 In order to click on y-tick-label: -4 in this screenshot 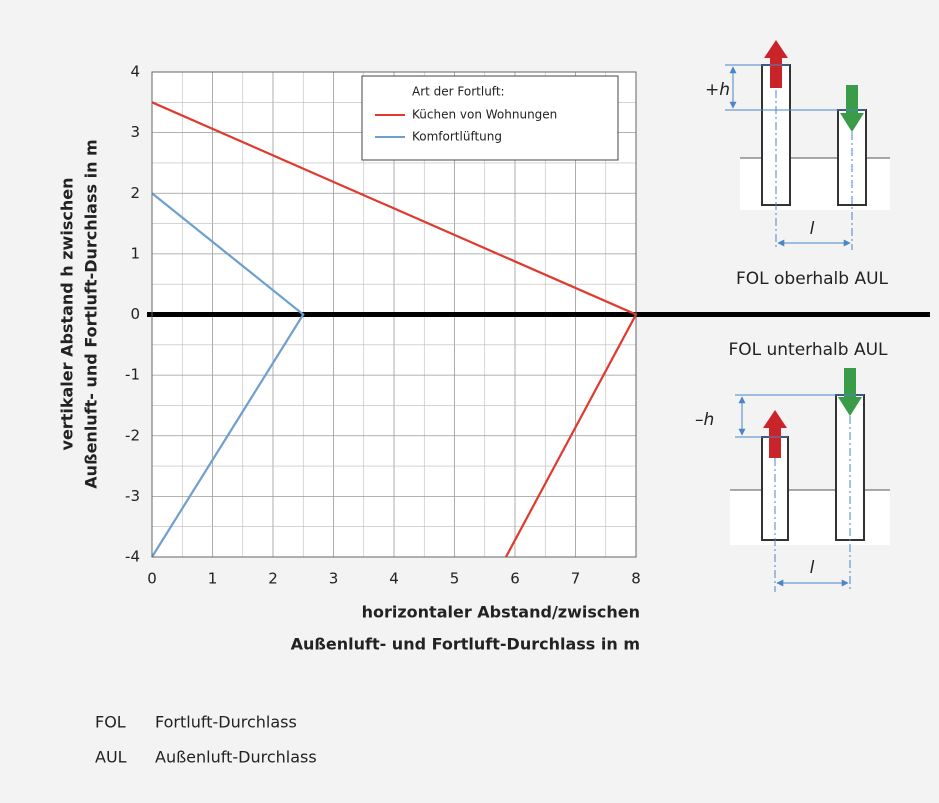, I will do `click(132, 557)`.